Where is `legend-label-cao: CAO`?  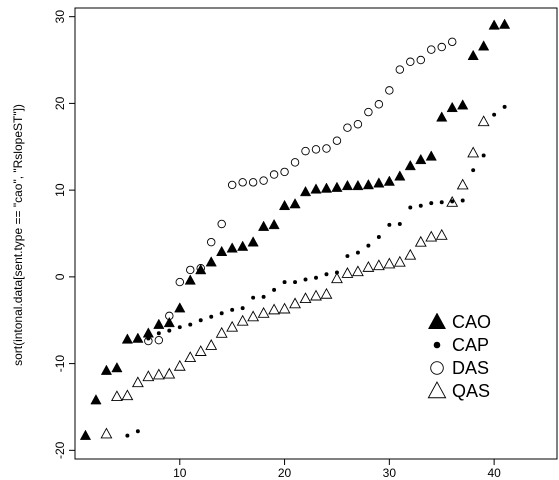
legend-label-cao: CAO is located at coordinates (471, 322).